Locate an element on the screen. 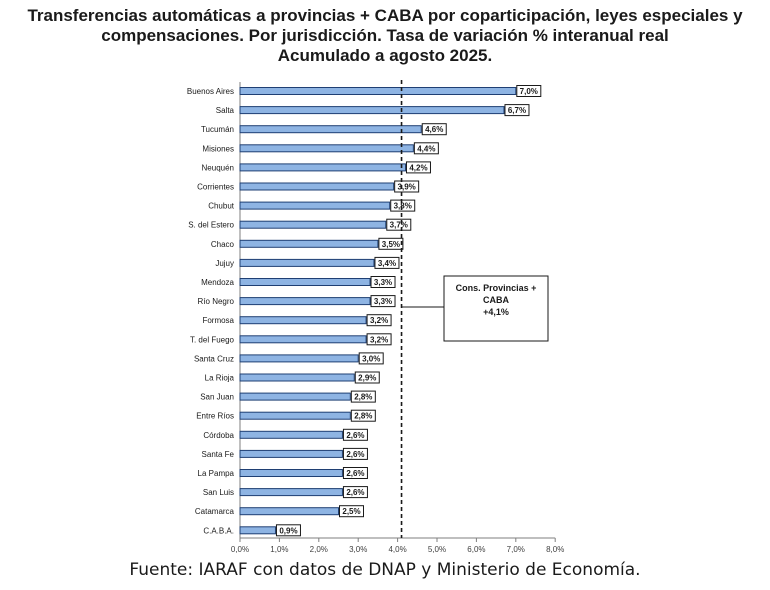 This screenshot has width=770, height=590. annotation-box is located at coordinates (496, 308).